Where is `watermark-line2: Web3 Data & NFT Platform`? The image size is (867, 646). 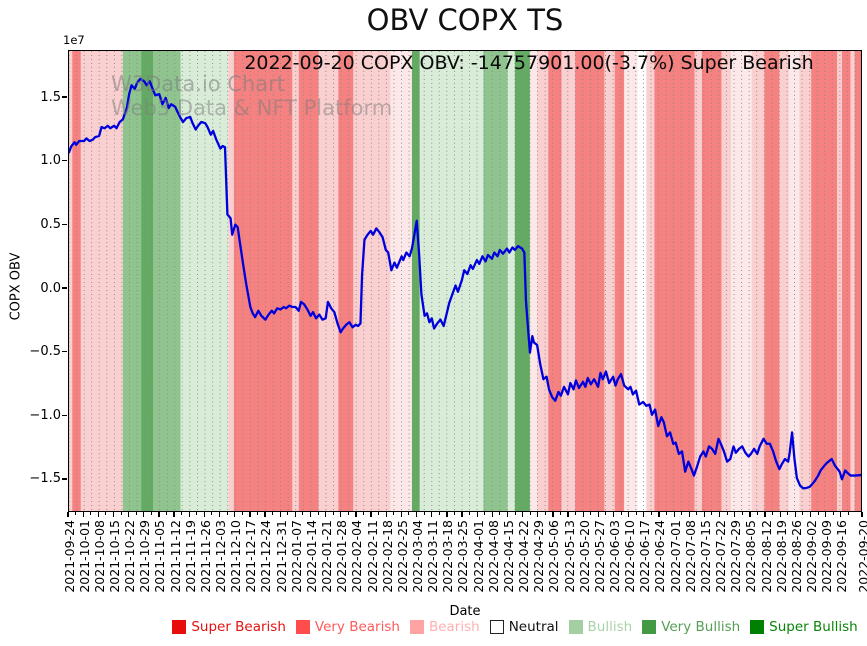 watermark-line2: Web3 Data & NFT Platform is located at coordinates (252, 108).